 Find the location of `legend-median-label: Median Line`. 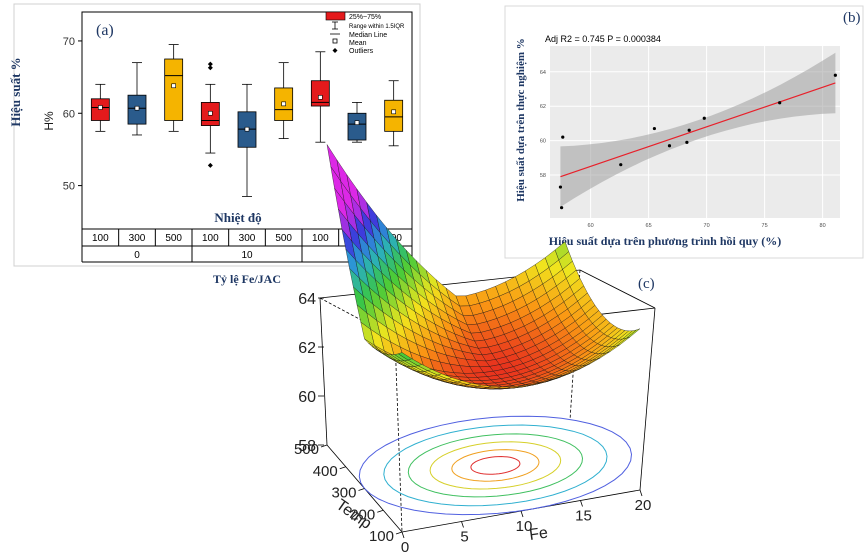

legend-median-label: Median Line is located at coordinates (368, 35).